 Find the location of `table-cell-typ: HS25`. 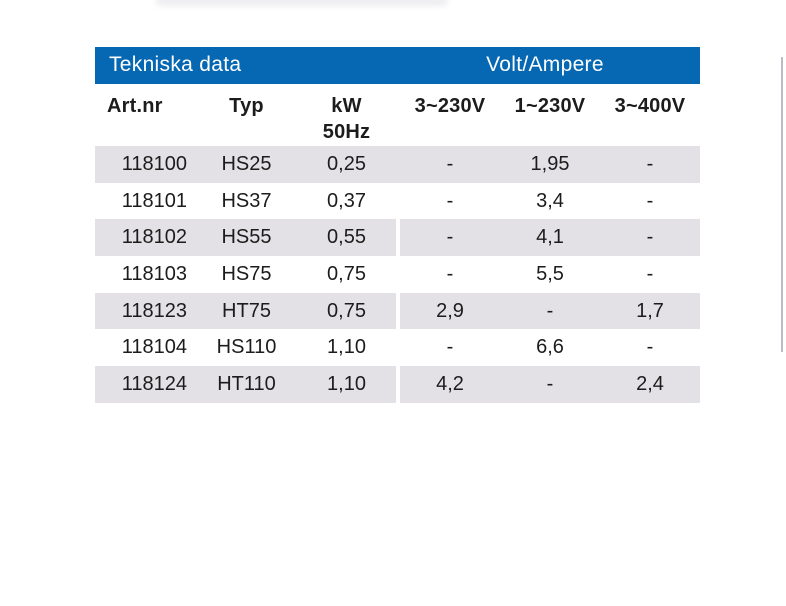

table-cell-typ: HS25 is located at coordinates (246, 164).